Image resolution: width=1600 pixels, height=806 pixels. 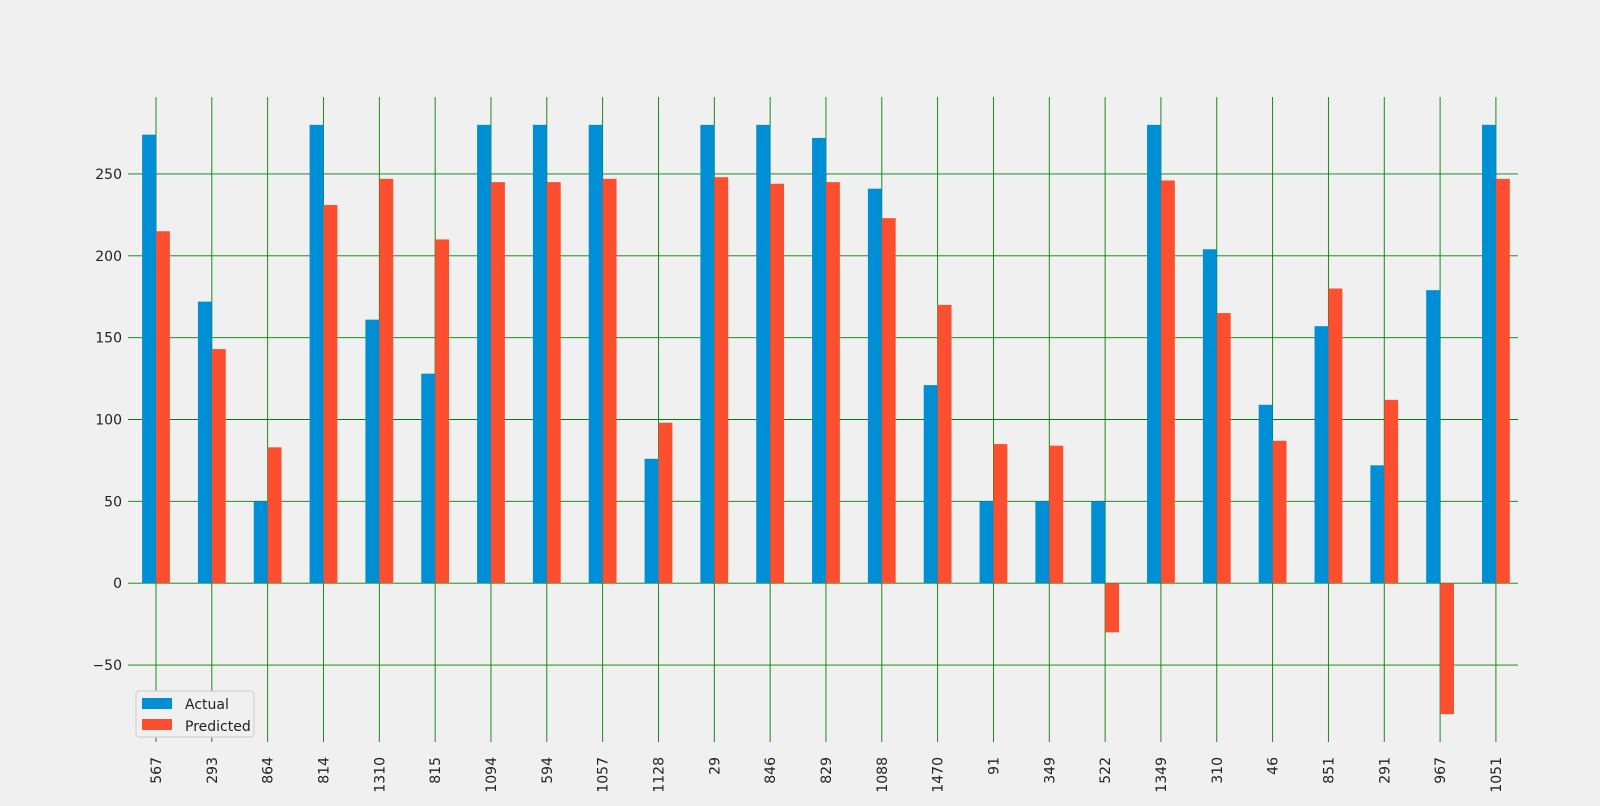 What do you see at coordinates (108, 175) in the screenshot?
I see `y-tick-label: 250` at bounding box center [108, 175].